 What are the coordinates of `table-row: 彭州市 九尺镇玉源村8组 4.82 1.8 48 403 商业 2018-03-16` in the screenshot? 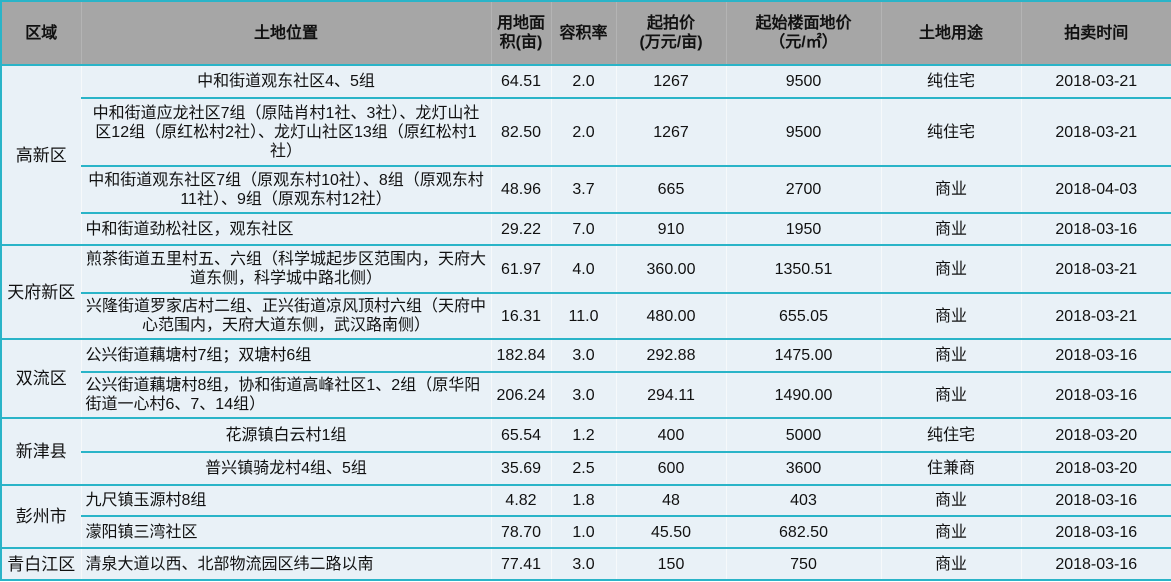 It's located at (585, 516).